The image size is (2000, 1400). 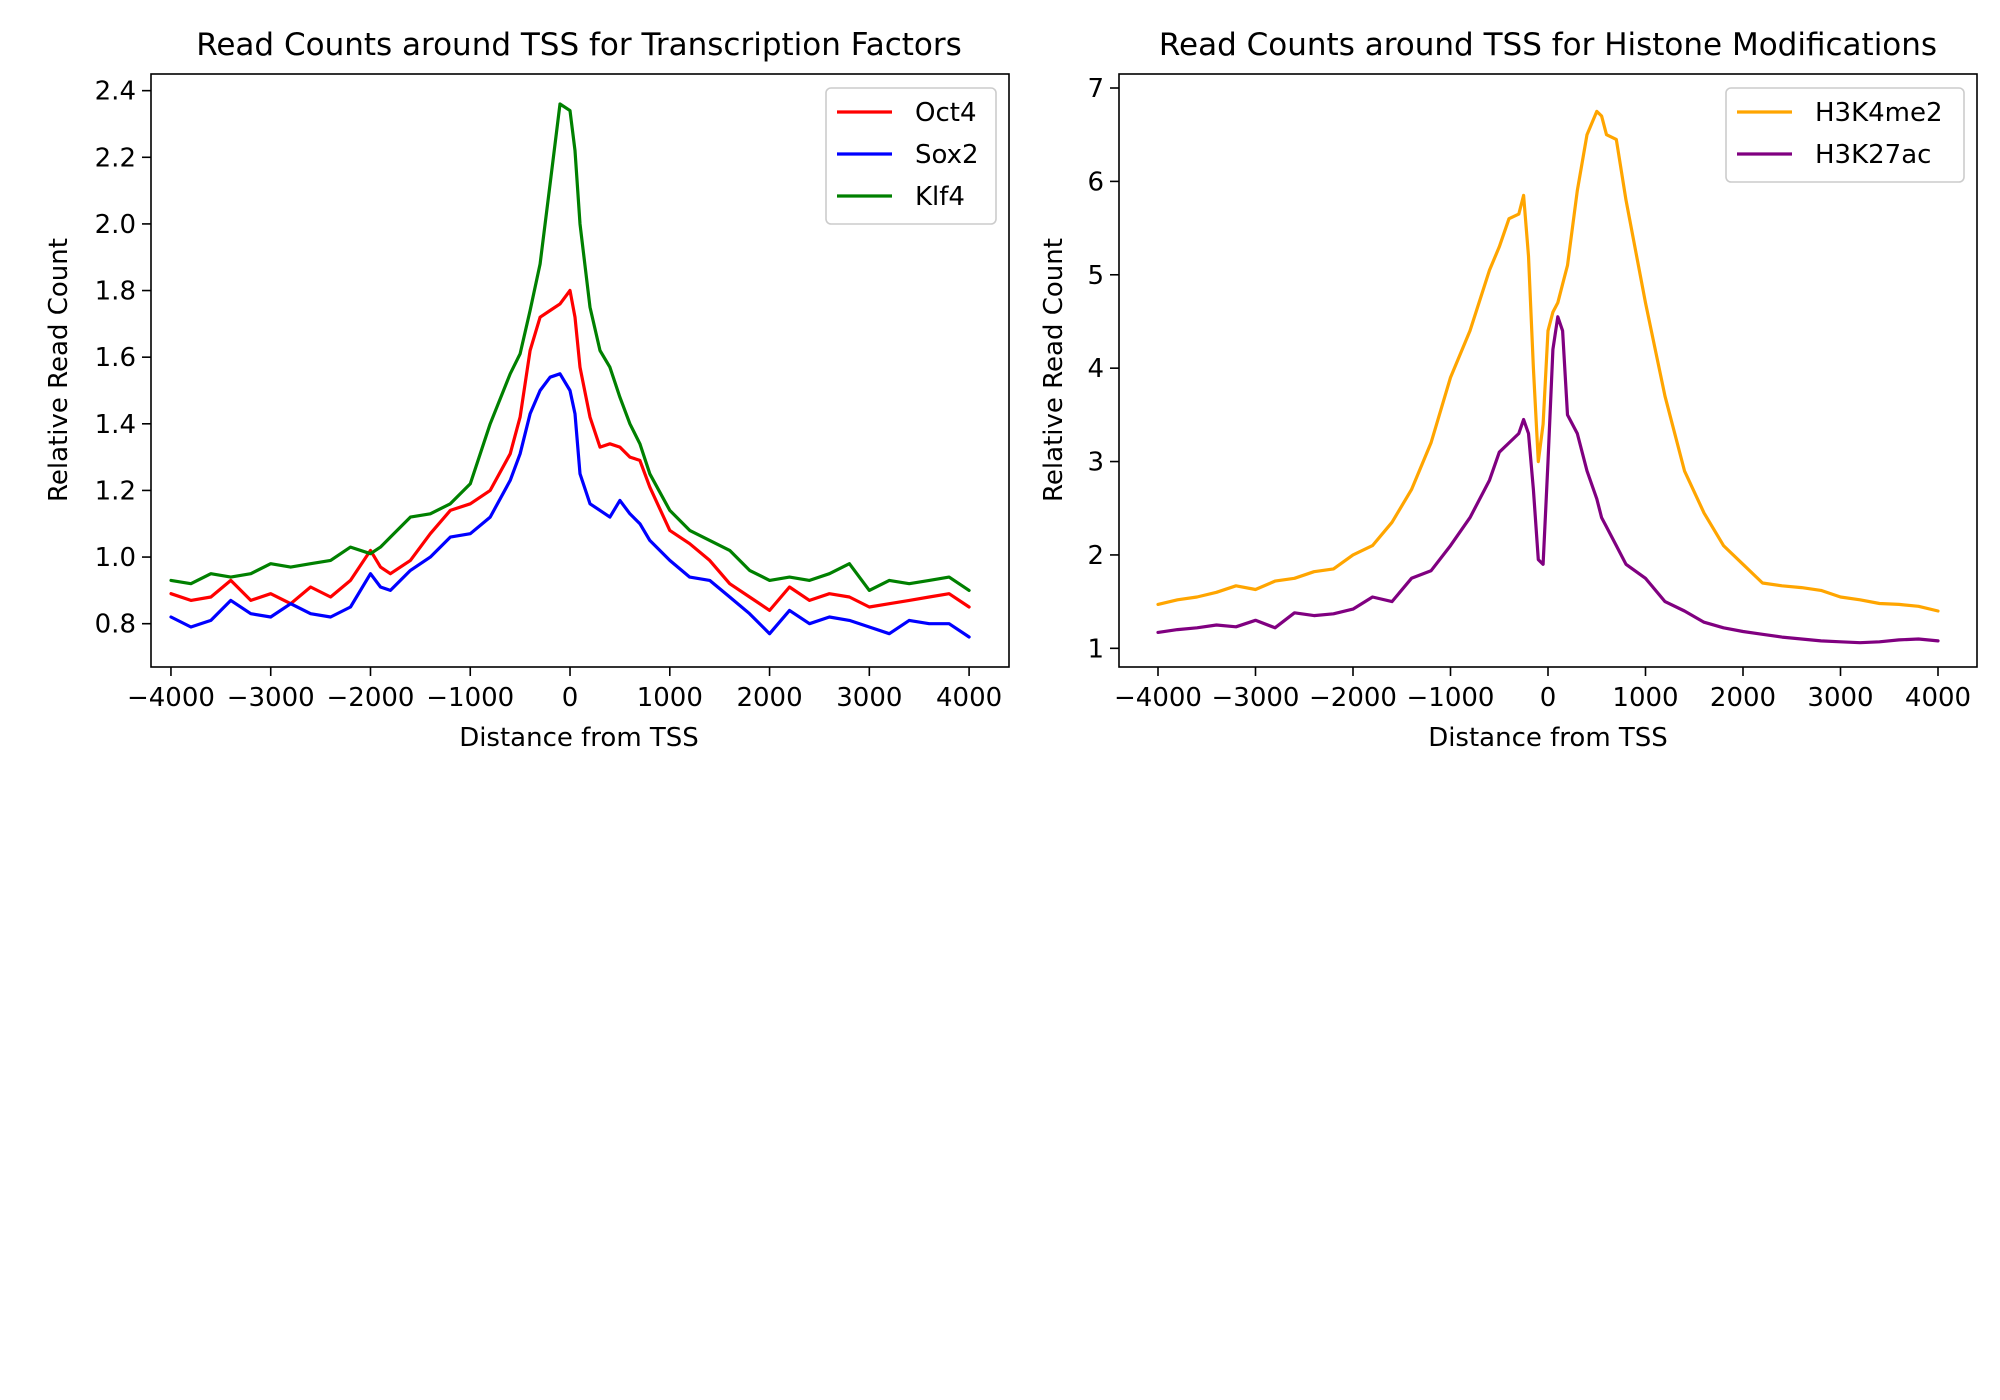 What do you see at coordinates (1095, 89) in the screenshot?
I see `histone-y-tick-label: 7` at bounding box center [1095, 89].